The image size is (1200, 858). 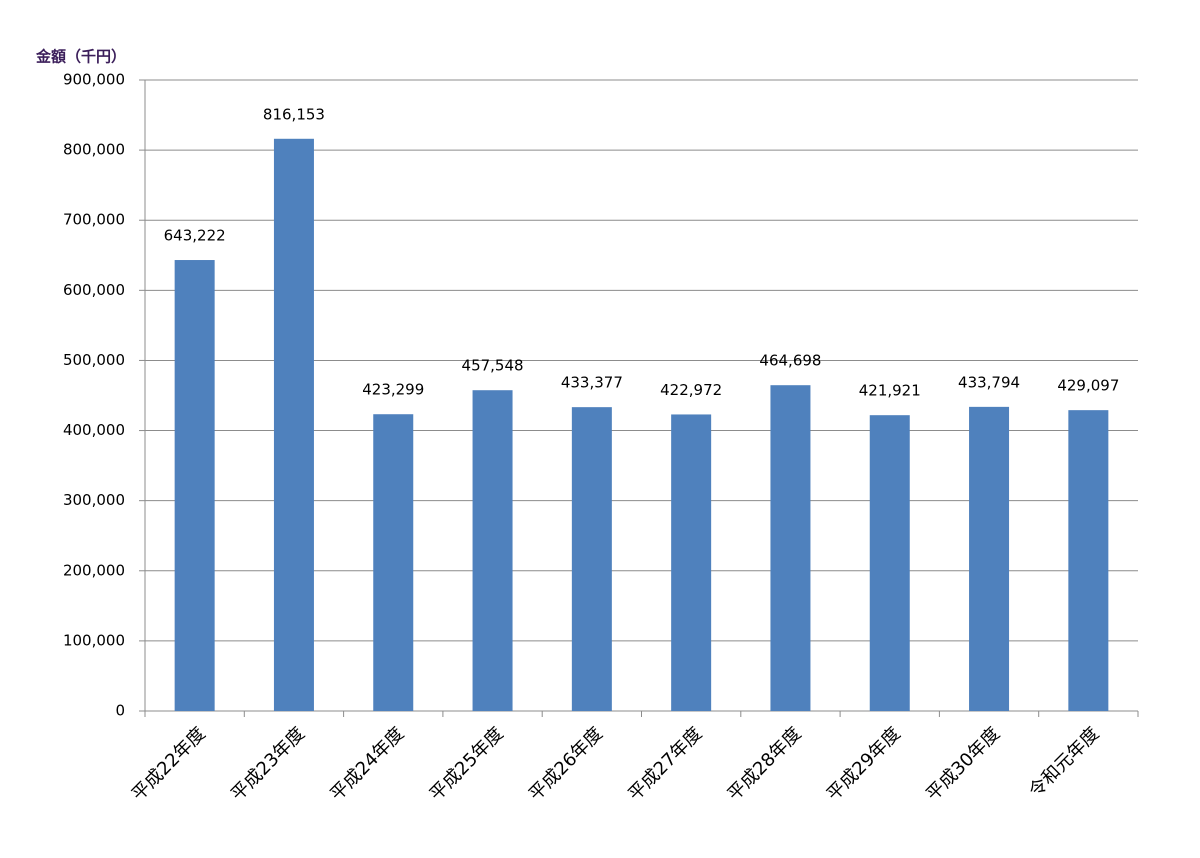 I want to click on y-tick-label: 500,000, so click(x=94, y=360).